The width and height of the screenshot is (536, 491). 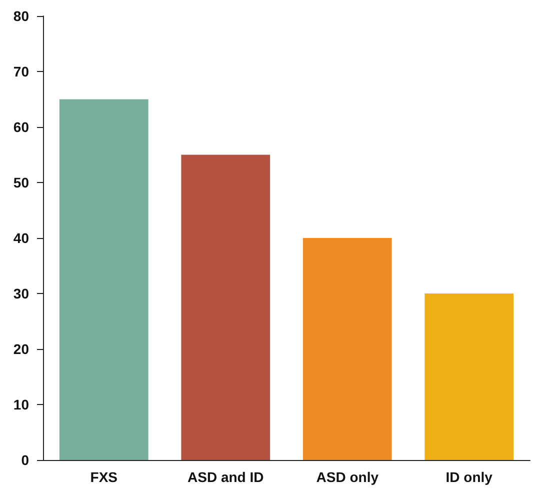 I want to click on x-tick-label: FXS, so click(x=104, y=477).